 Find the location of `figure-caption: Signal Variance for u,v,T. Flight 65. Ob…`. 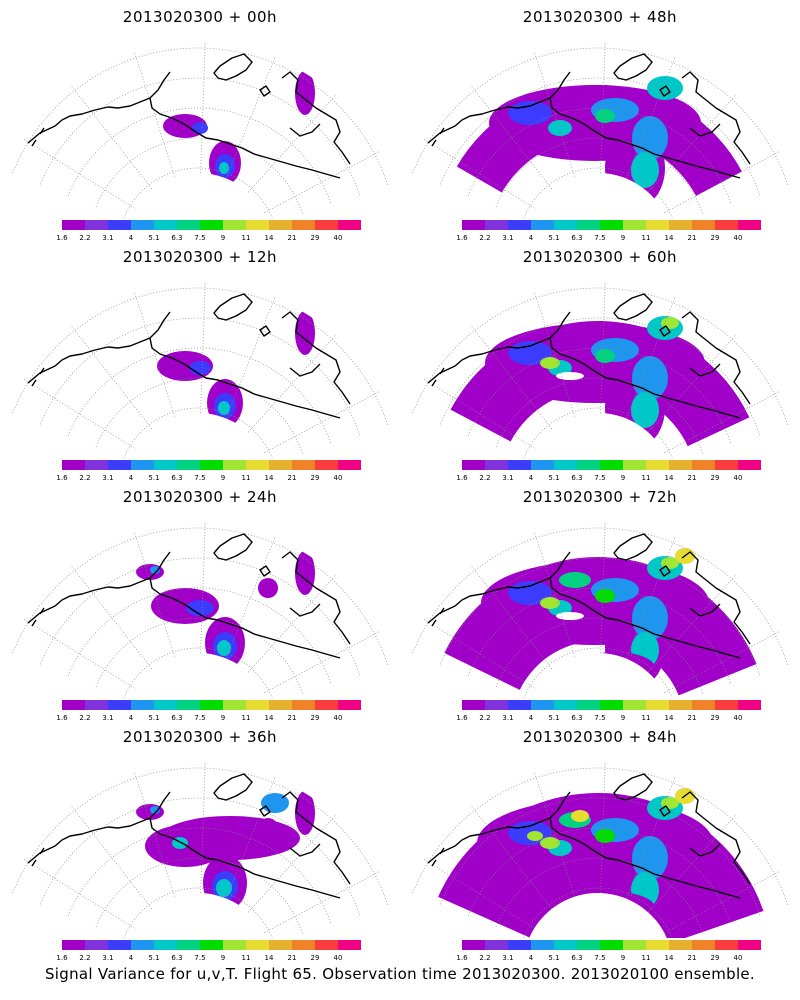

figure-caption: Signal Variance for u,v,T. Flight 65. Ob… is located at coordinates (400, 974).